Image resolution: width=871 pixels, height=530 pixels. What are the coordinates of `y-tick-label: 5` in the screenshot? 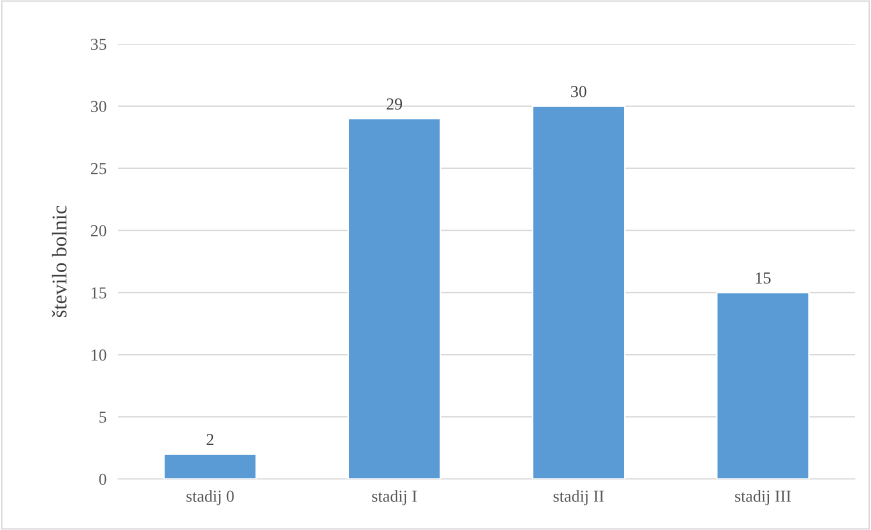 It's located at (103, 417).